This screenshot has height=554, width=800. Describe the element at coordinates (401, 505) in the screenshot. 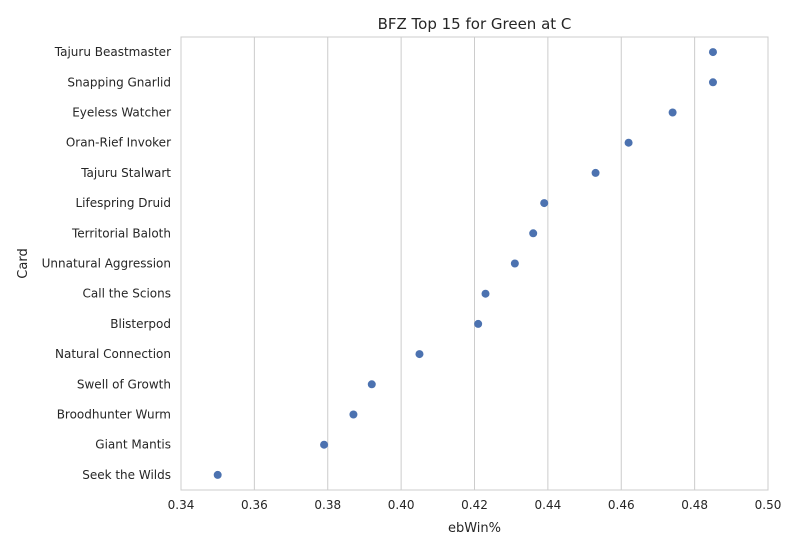

I see `x-tick-label: 0.40` at that location.